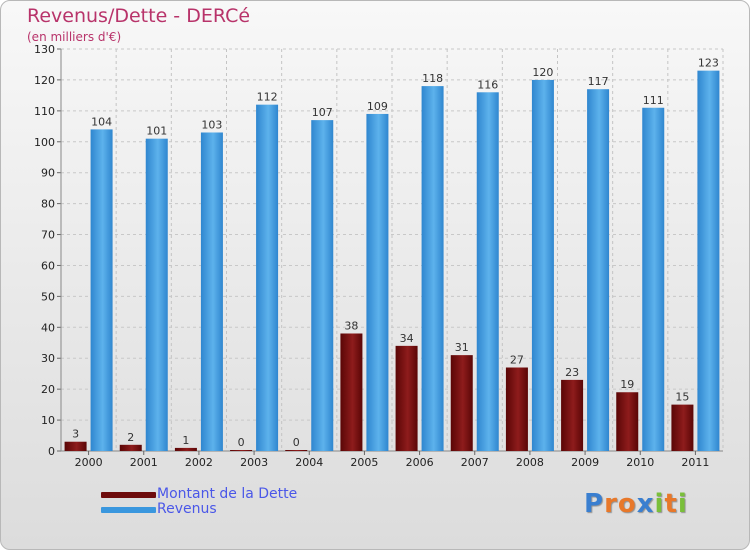 The image size is (750, 550). What do you see at coordinates (640, 462) in the screenshot?
I see `x-tick-label: 2010` at bounding box center [640, 462].